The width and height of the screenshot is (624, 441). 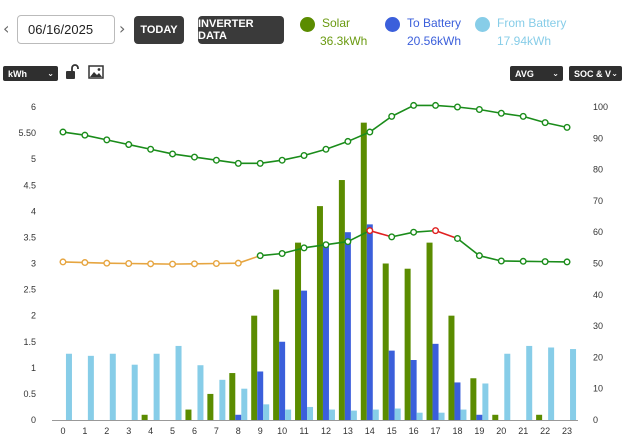 I want to click on x-tick-label: 6, so click(x=194, y=431).